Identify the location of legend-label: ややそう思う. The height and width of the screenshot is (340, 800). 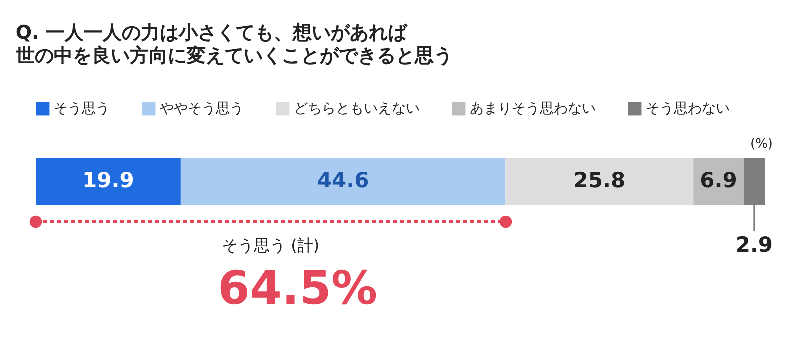
(202, 109).